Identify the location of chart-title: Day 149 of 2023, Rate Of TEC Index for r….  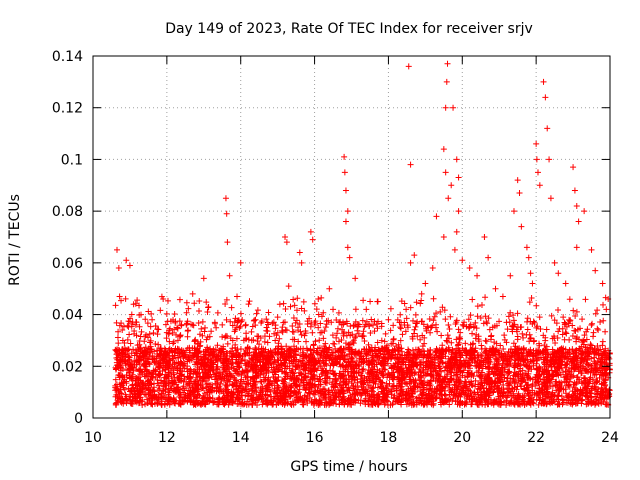
(349, 29).